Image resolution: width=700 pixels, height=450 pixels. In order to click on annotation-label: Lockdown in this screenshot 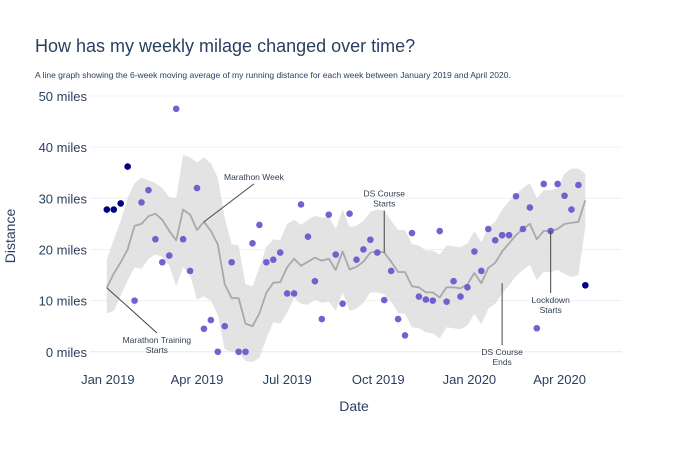, I will do `click(551, 300)`.